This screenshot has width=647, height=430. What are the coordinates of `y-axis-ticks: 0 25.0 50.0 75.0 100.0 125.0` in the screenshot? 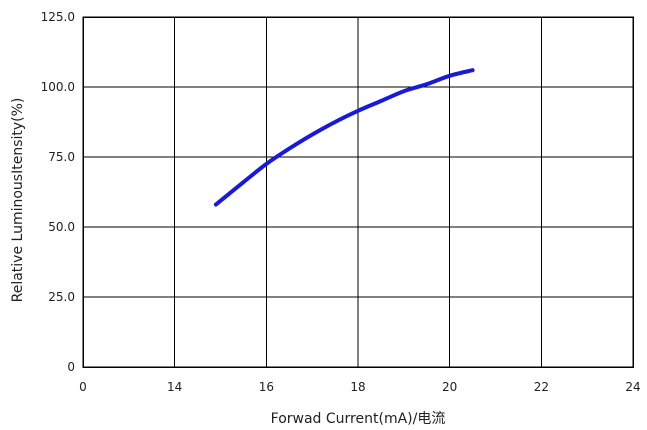 It's located at (58, 192).